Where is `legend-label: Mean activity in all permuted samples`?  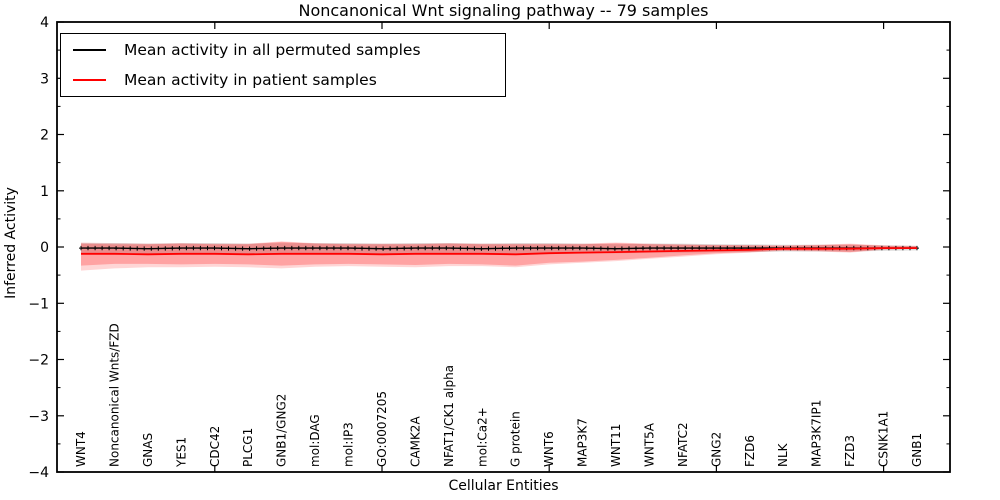 legend-label: Mean activity in all permuted samples is located at coordinates (272, 50).